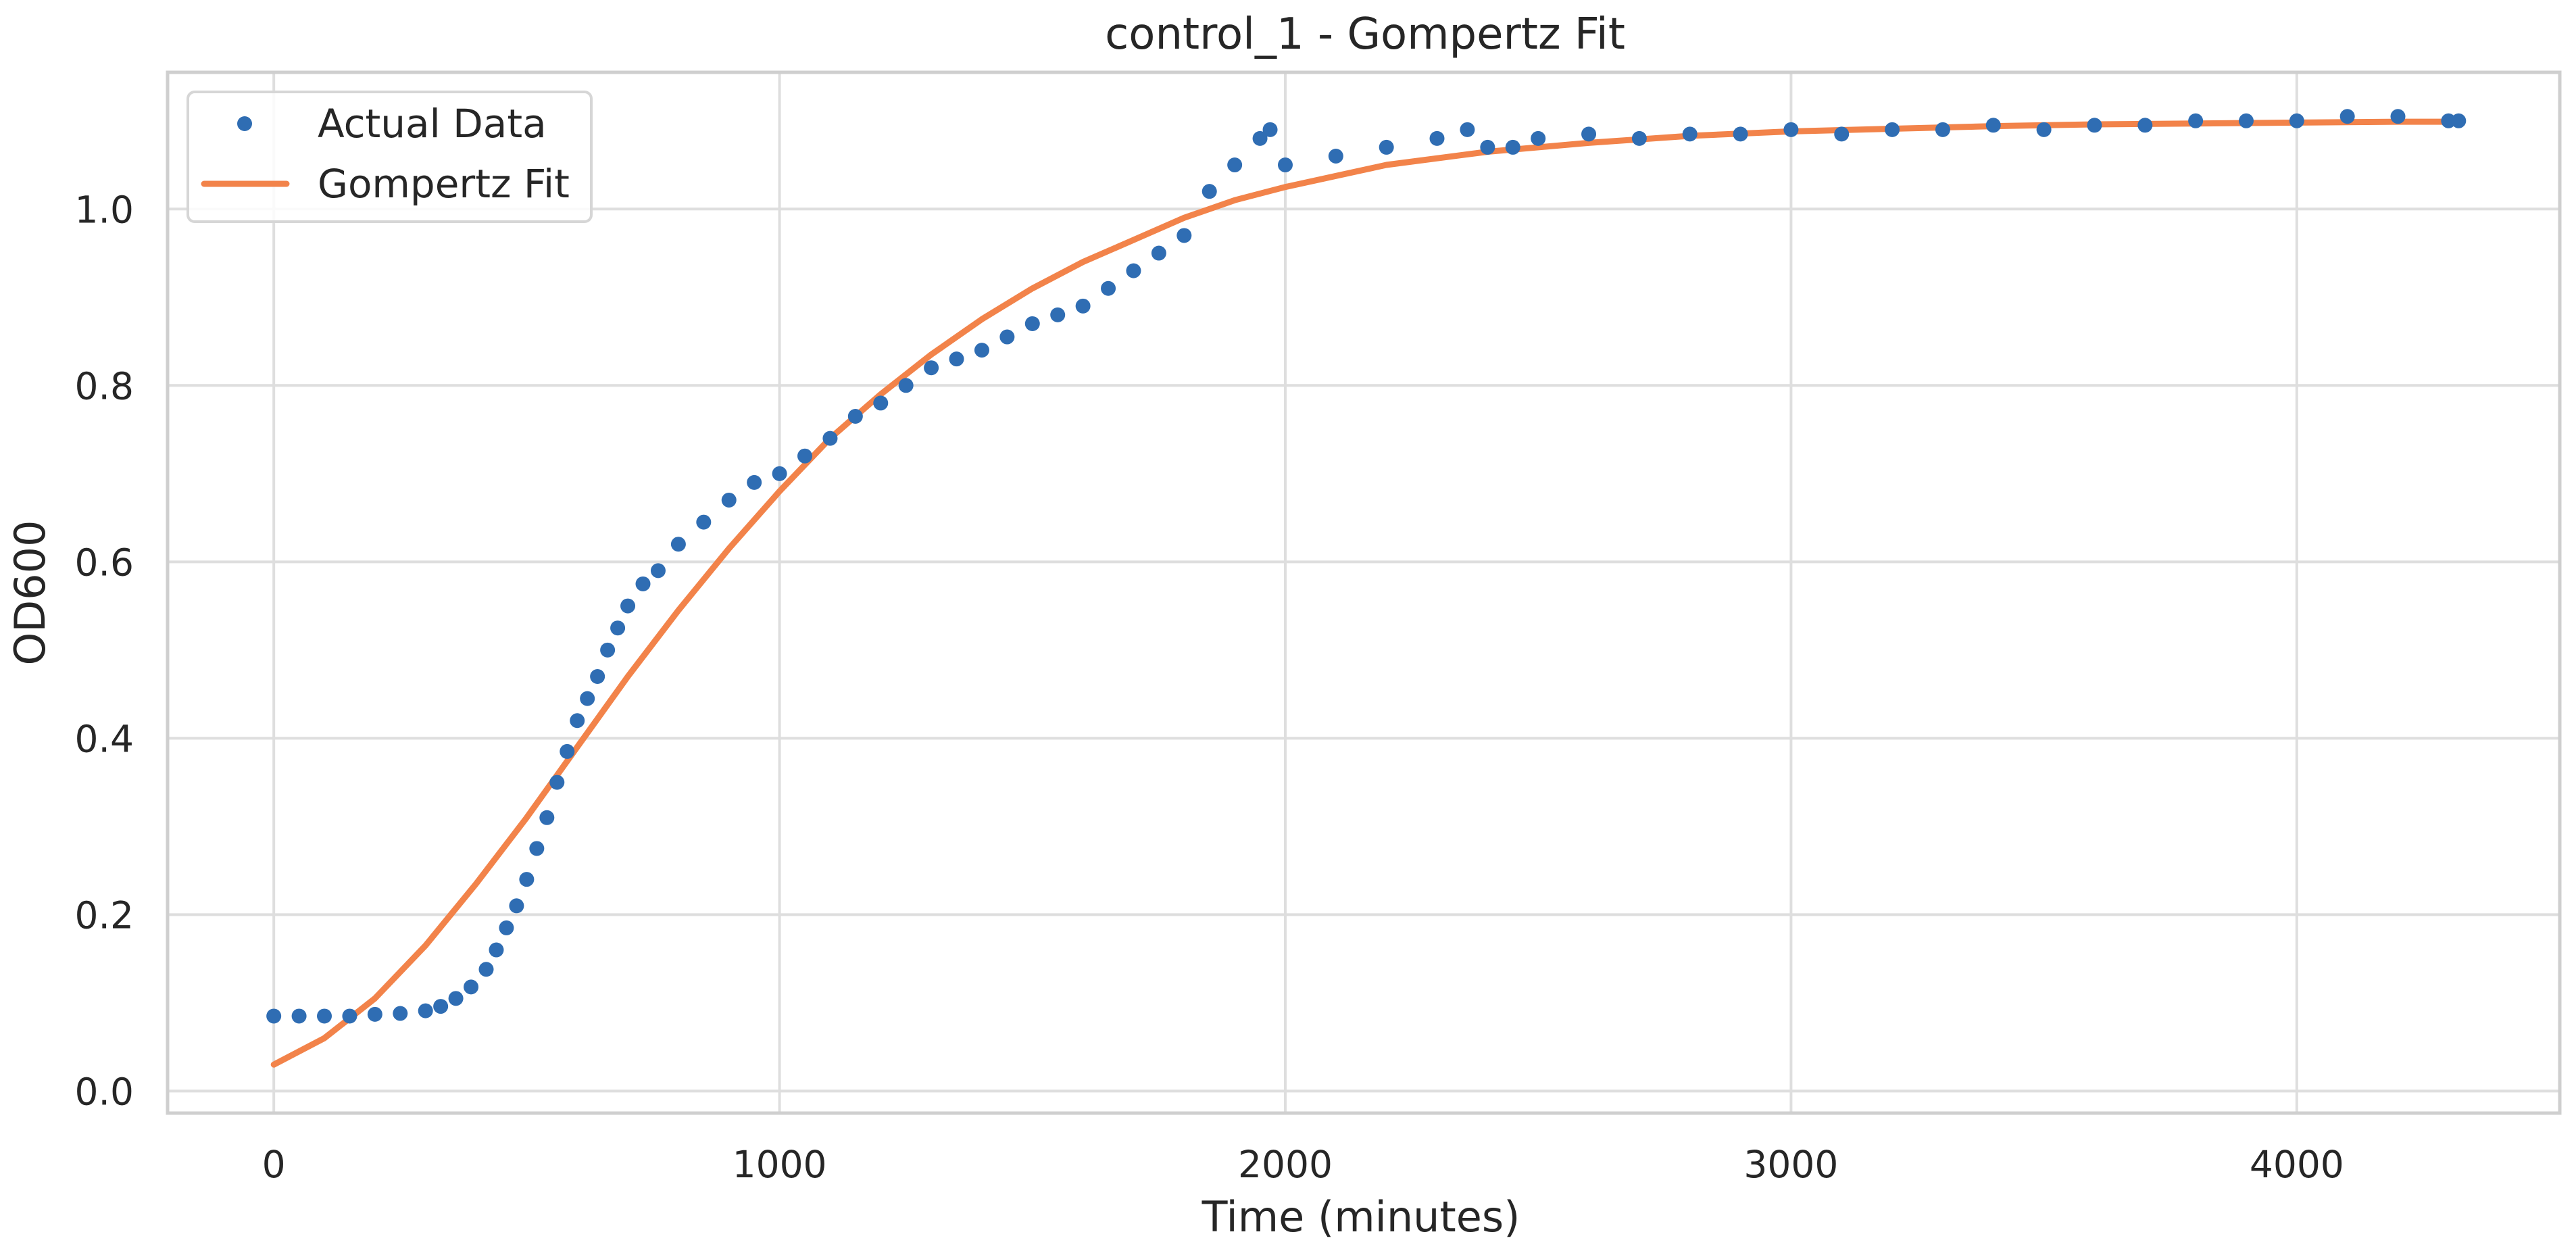 The image size is (2576, 1253). Describe the element at coordinates (1361, 1217) in the screenshot. I see `x-axis-label: Time (minutes)` at that location.